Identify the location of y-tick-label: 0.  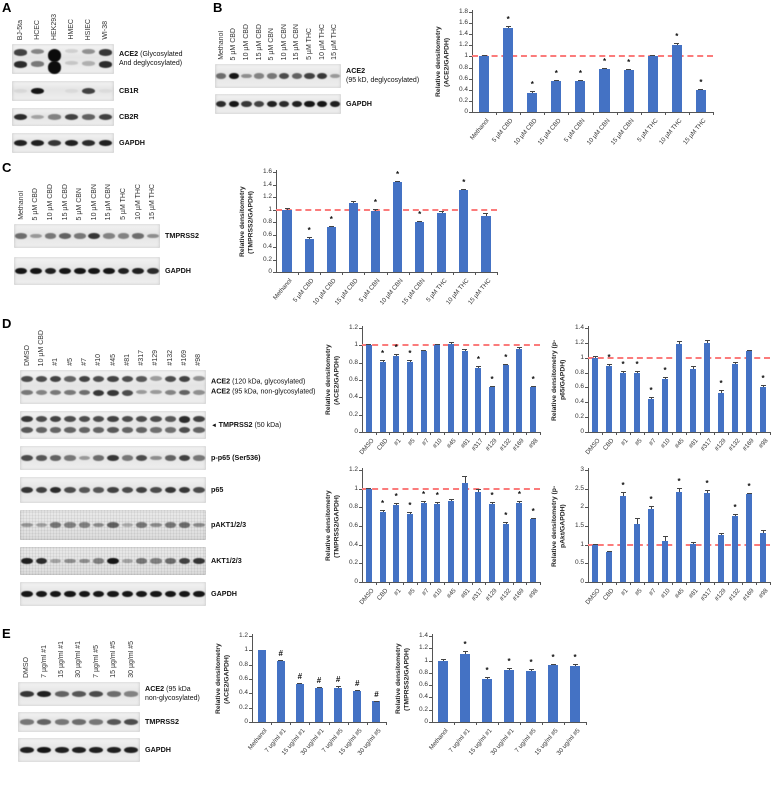
(270, 271).